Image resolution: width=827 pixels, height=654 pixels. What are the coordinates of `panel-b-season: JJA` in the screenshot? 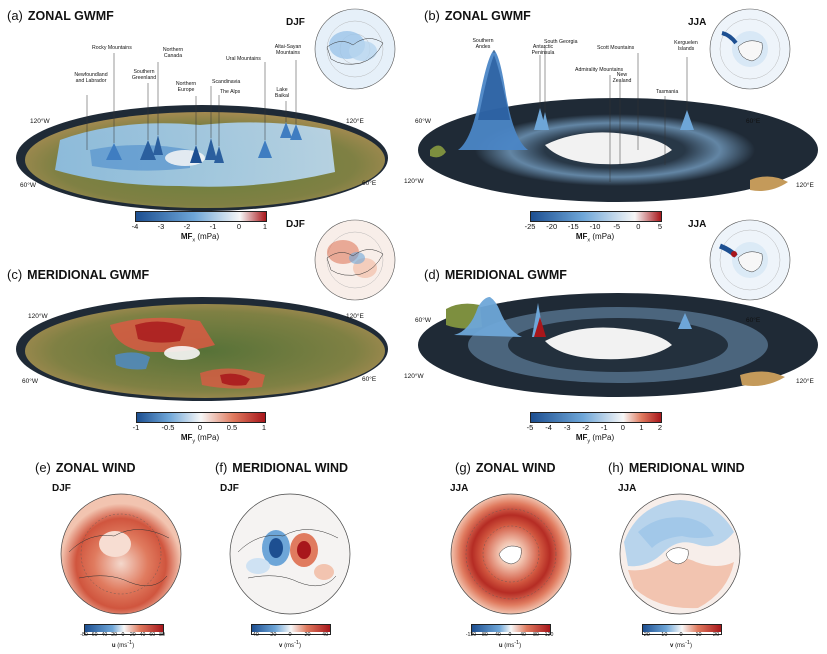 It's located at (697, 22).